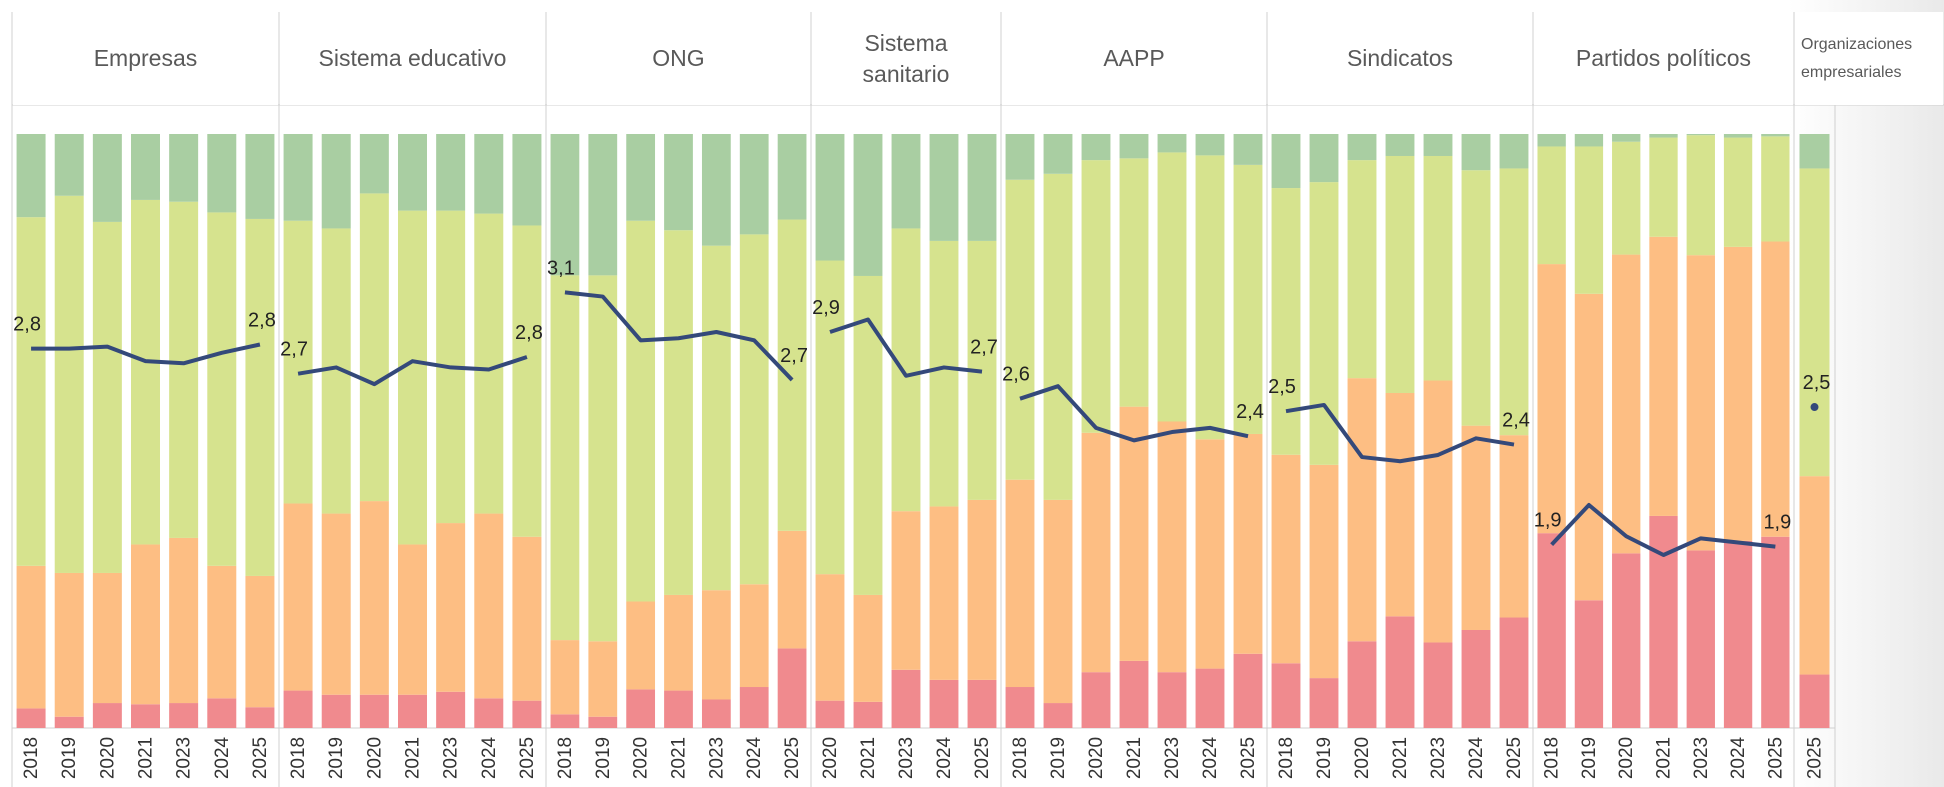 This screenshot has height=787, width=1944. Describe the element at coordinates (1250, 412) in the screenshot. I see `data-label: 2,4` at that location.